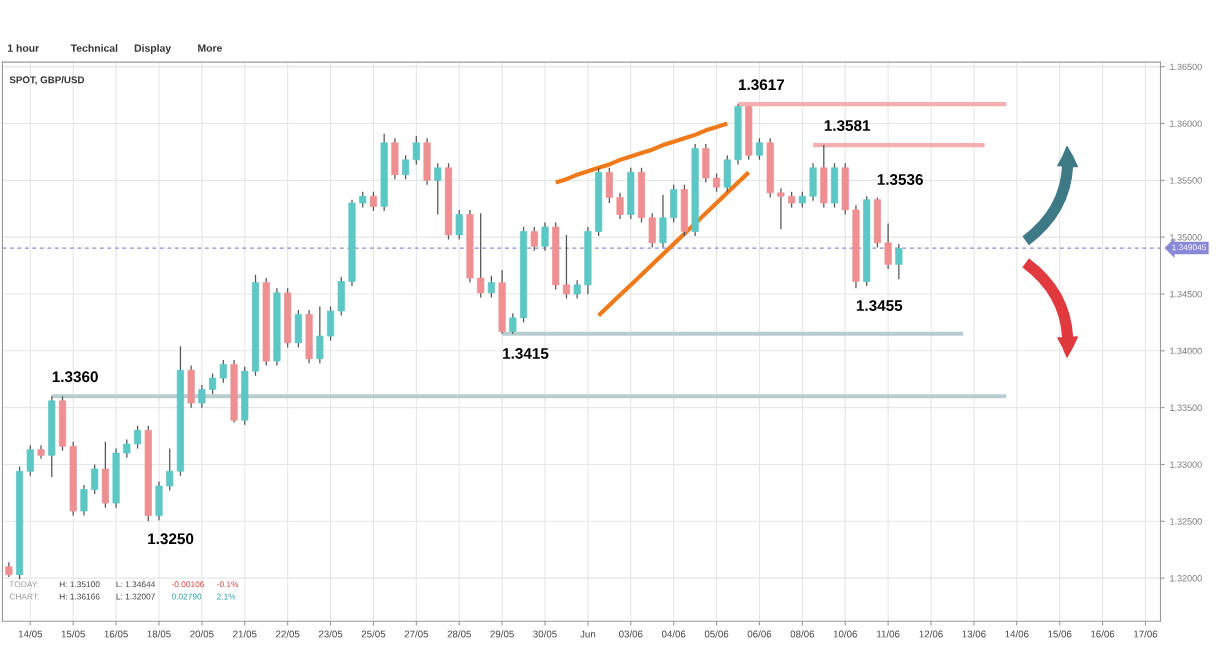  What do you see at coordinates (459, 634) in the screenshot?
I see `x-tick-label: 28/05` at bounding box center [459, 634].